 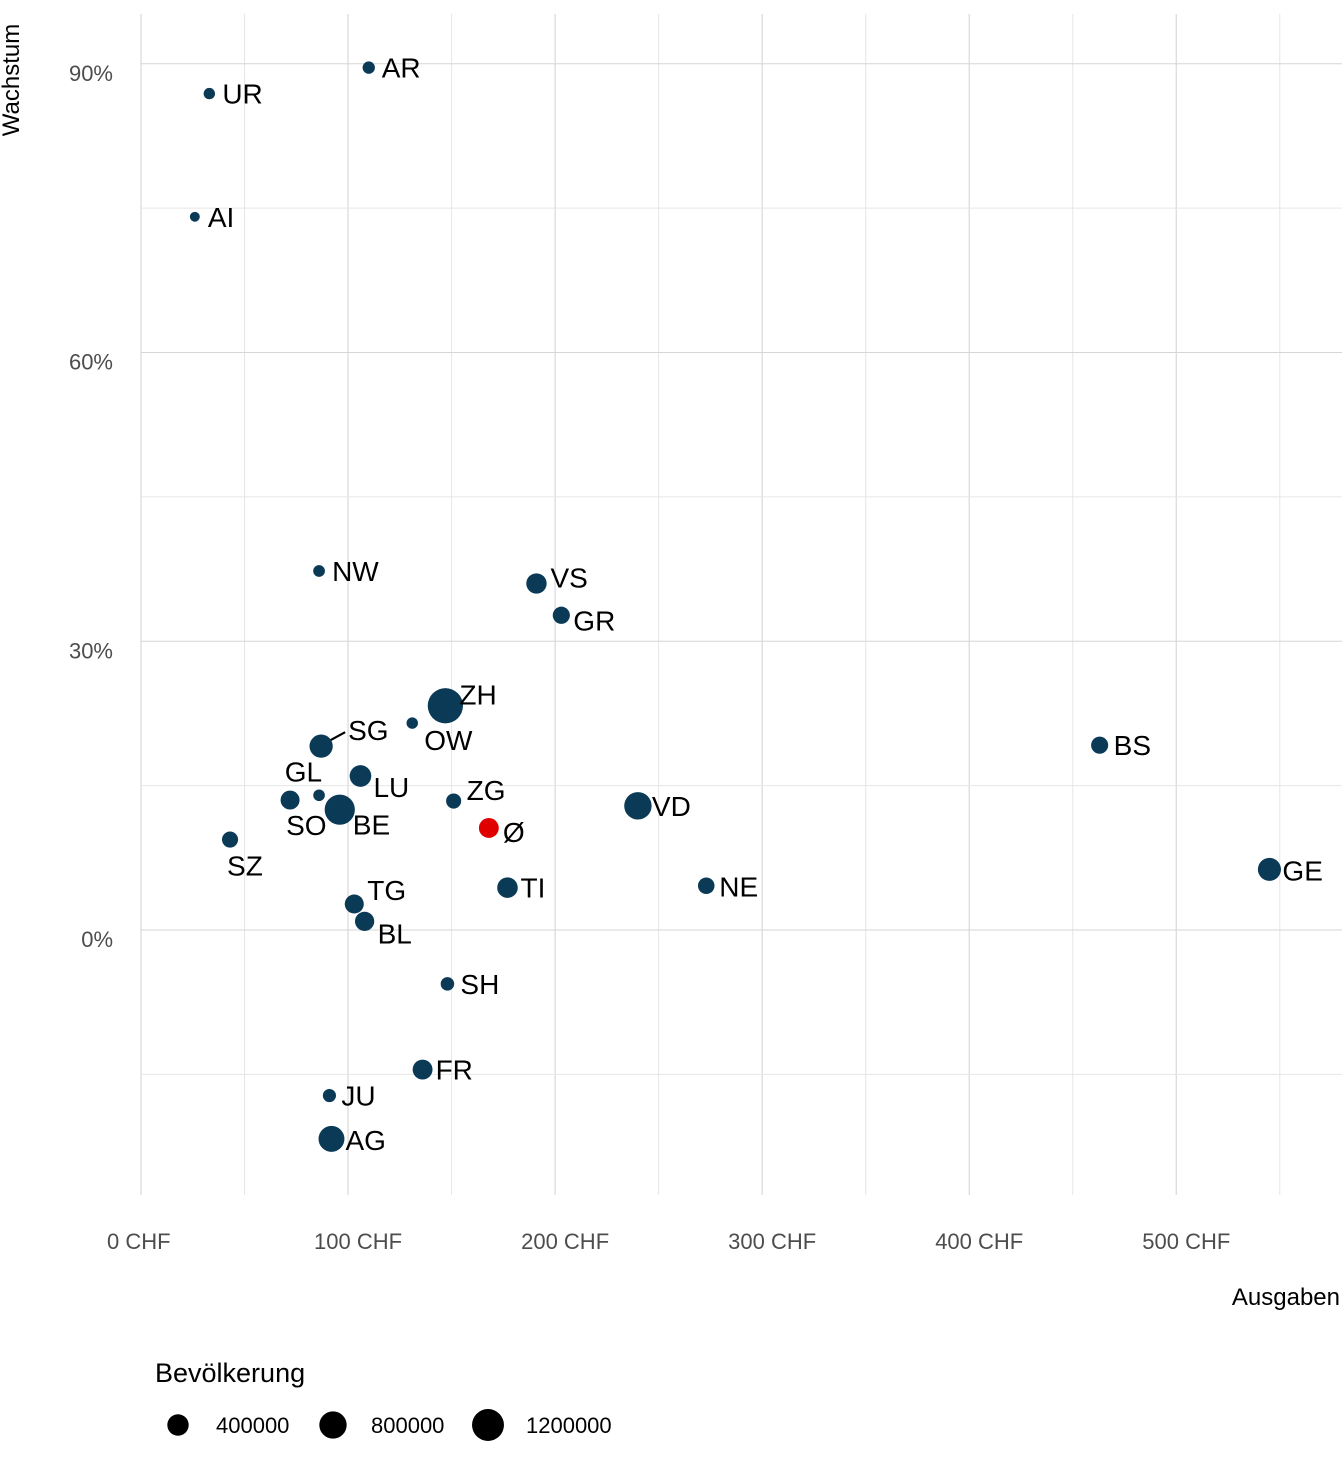 I want to click on data-point-ar, so click(x=368, y=67).